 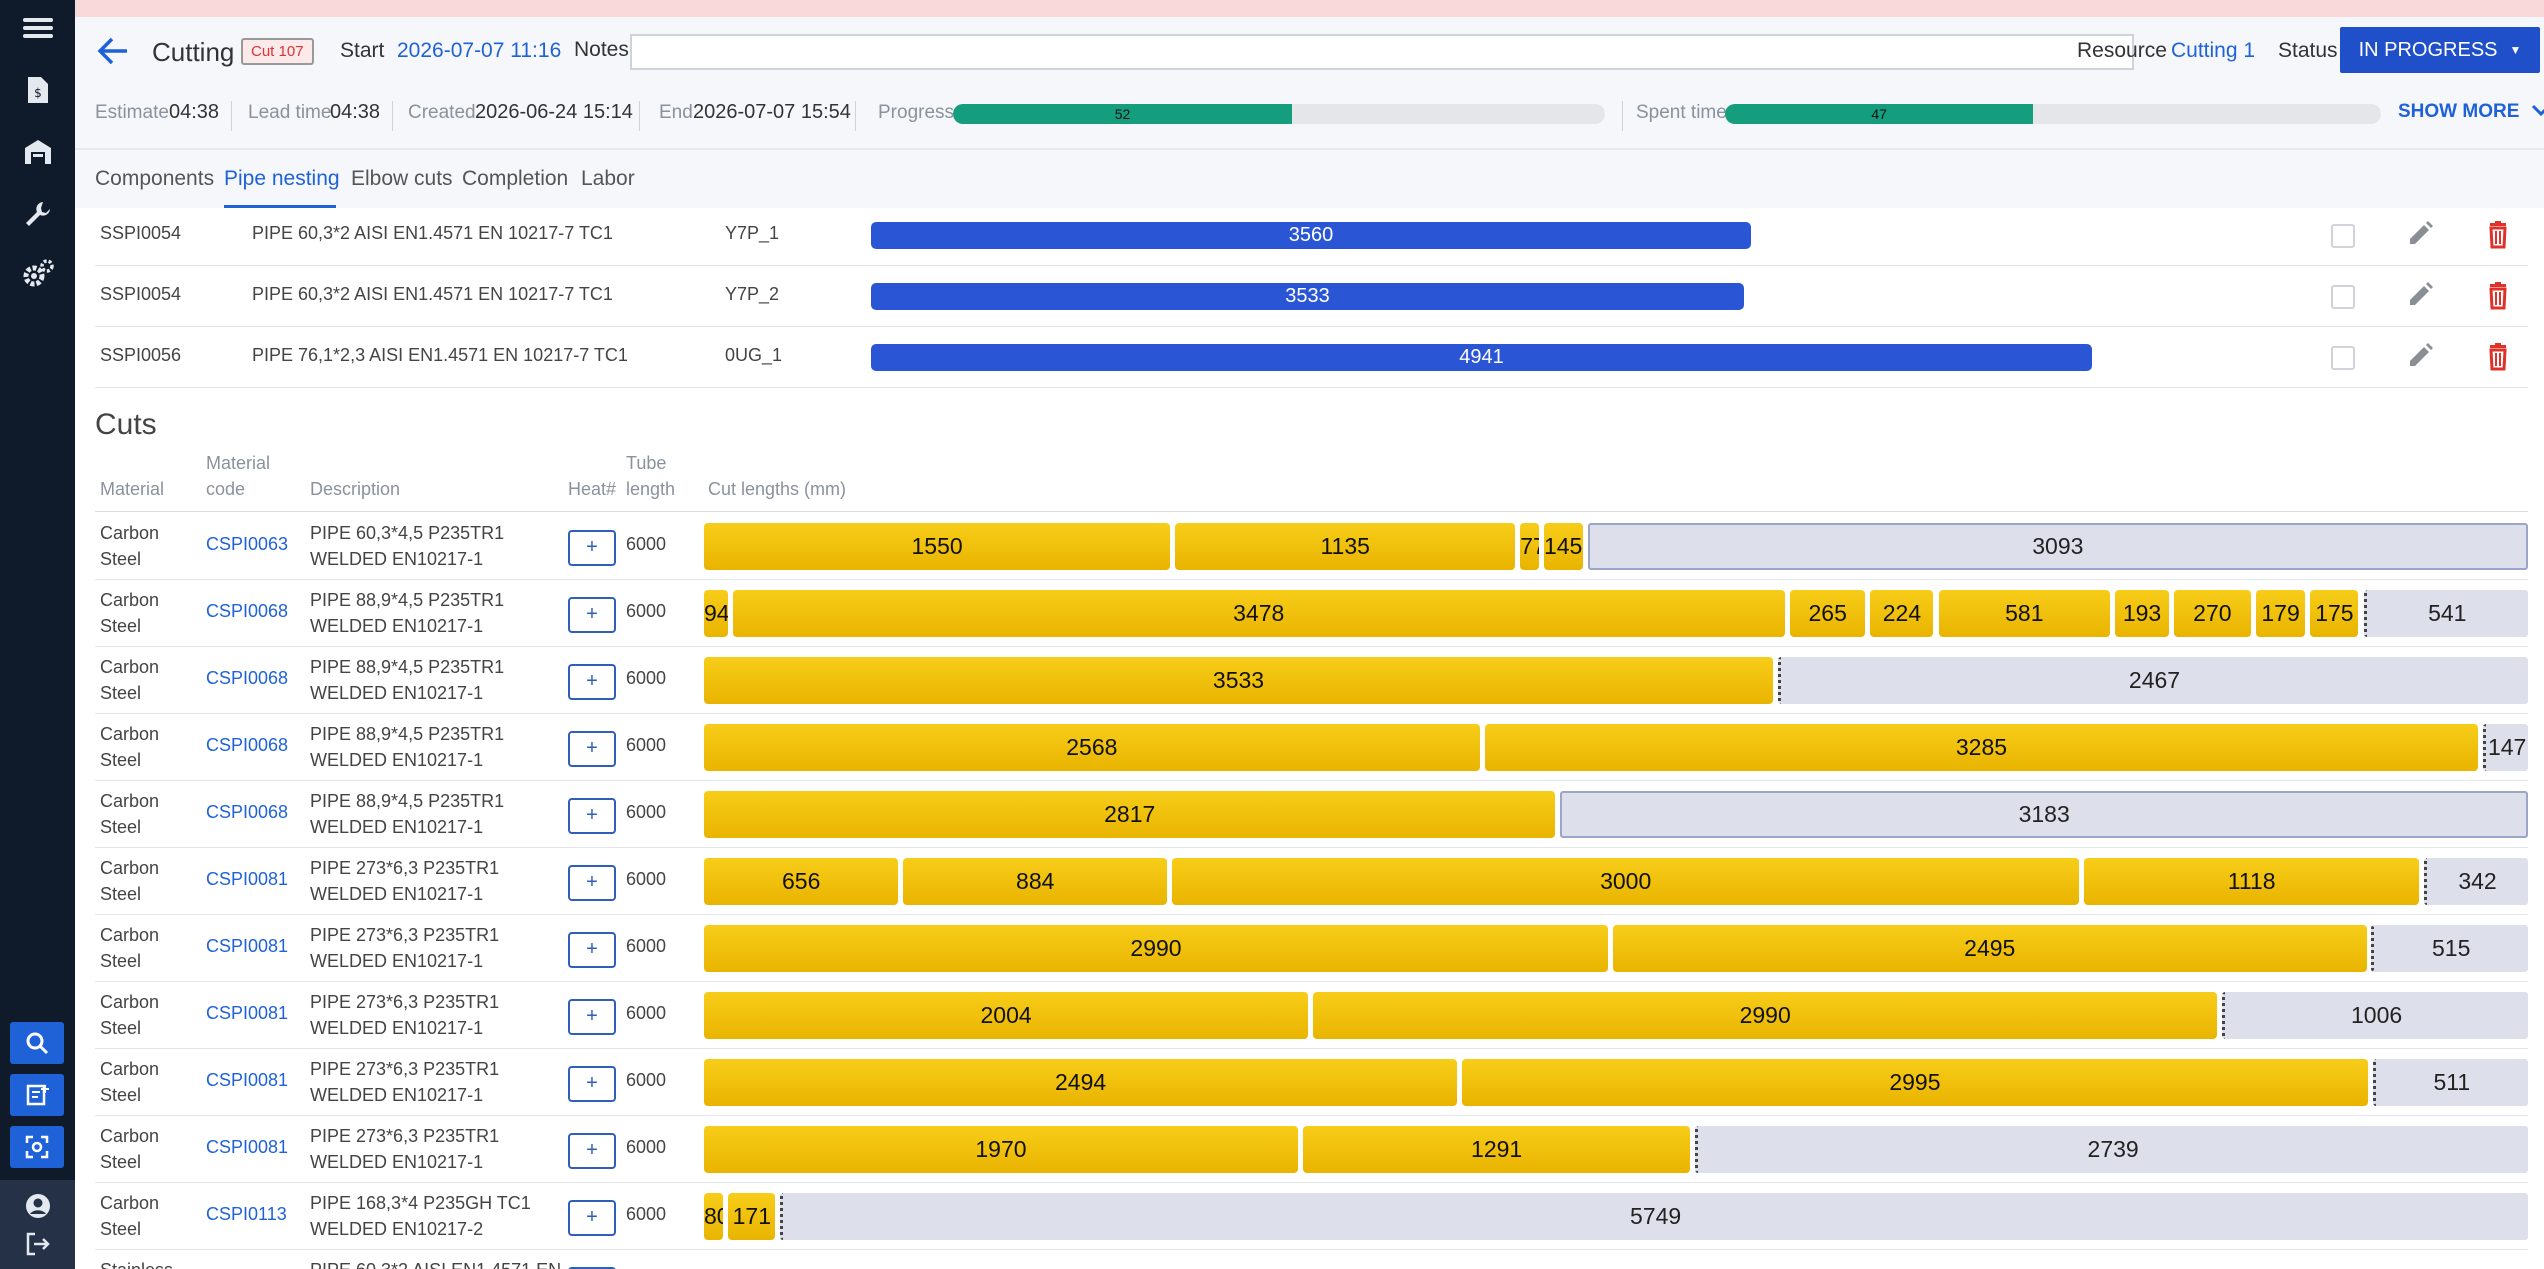 What do you see at coordinates (37, 28) in the screenshot?
I see `menu-icon` at bounding box center [37, 28].